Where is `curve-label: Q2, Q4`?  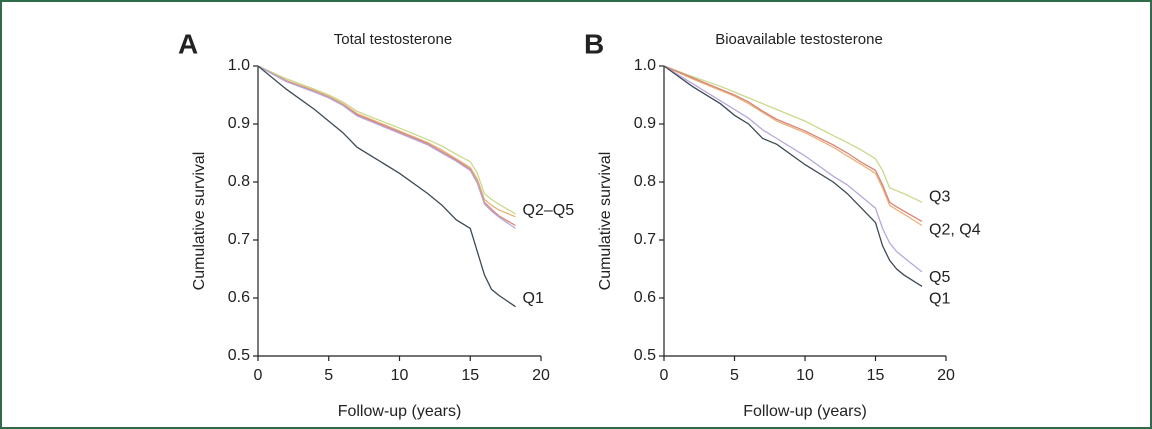
curve-label: Q2, Q4 is located at coordinates (955, 230).